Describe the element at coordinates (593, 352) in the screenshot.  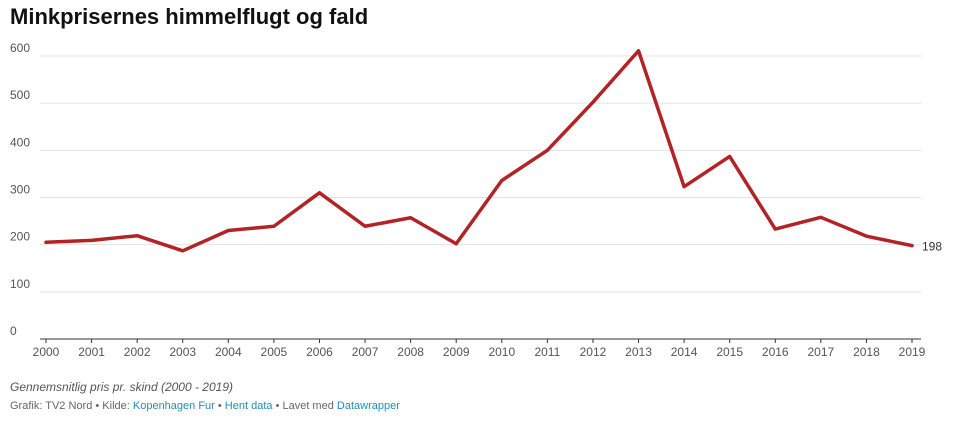
I see `x-tick-label: 2012` at that location.